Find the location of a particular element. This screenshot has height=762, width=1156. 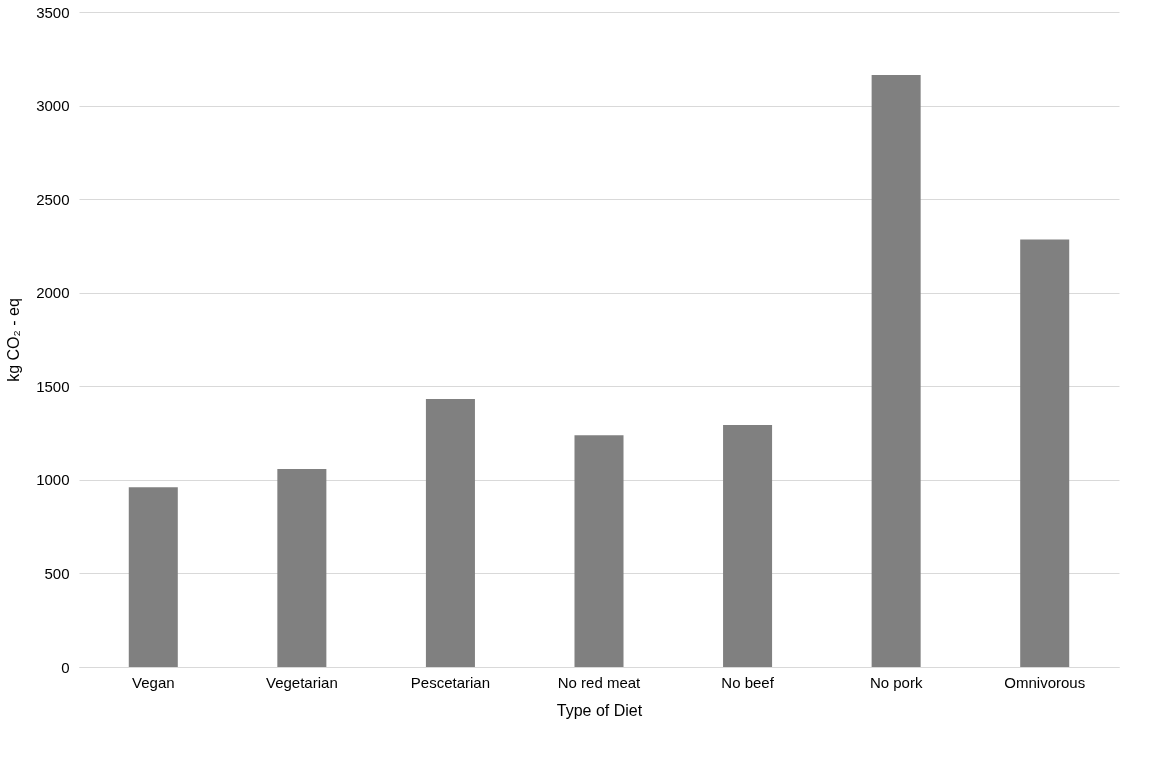

y-tick-label: 3500 is located at coordinates (53, 12).